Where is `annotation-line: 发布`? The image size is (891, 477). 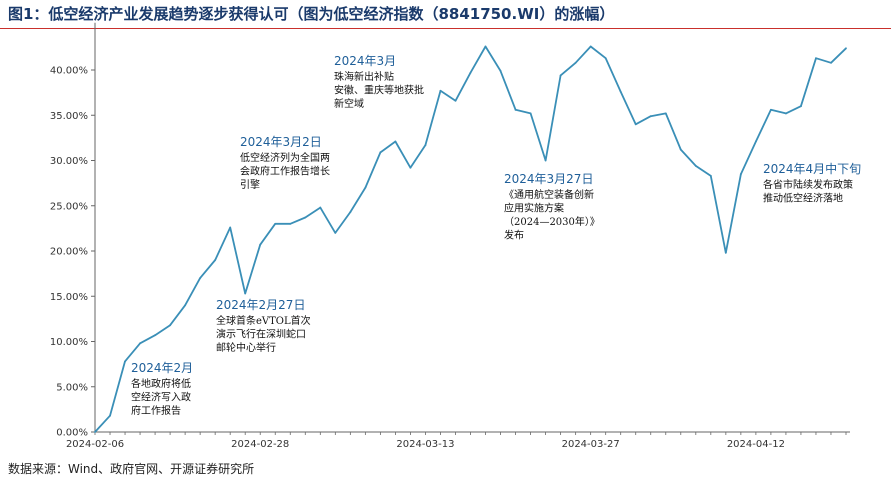
annotation-line: 发布 is located at coordinates (514, 235).